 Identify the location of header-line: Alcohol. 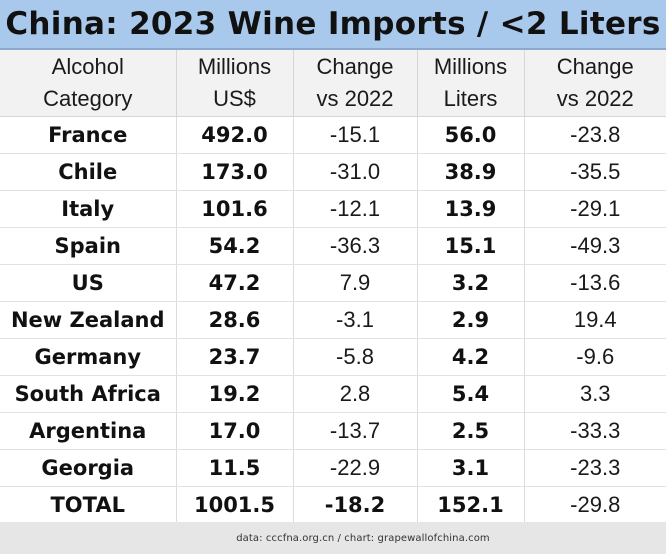
(87, 66).